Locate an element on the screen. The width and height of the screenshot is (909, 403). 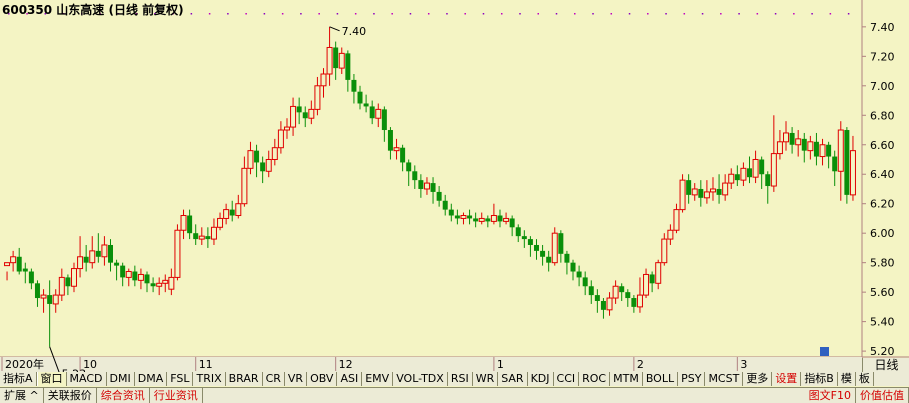
tab-dmi: DMI is located at coordinates (121, 379).